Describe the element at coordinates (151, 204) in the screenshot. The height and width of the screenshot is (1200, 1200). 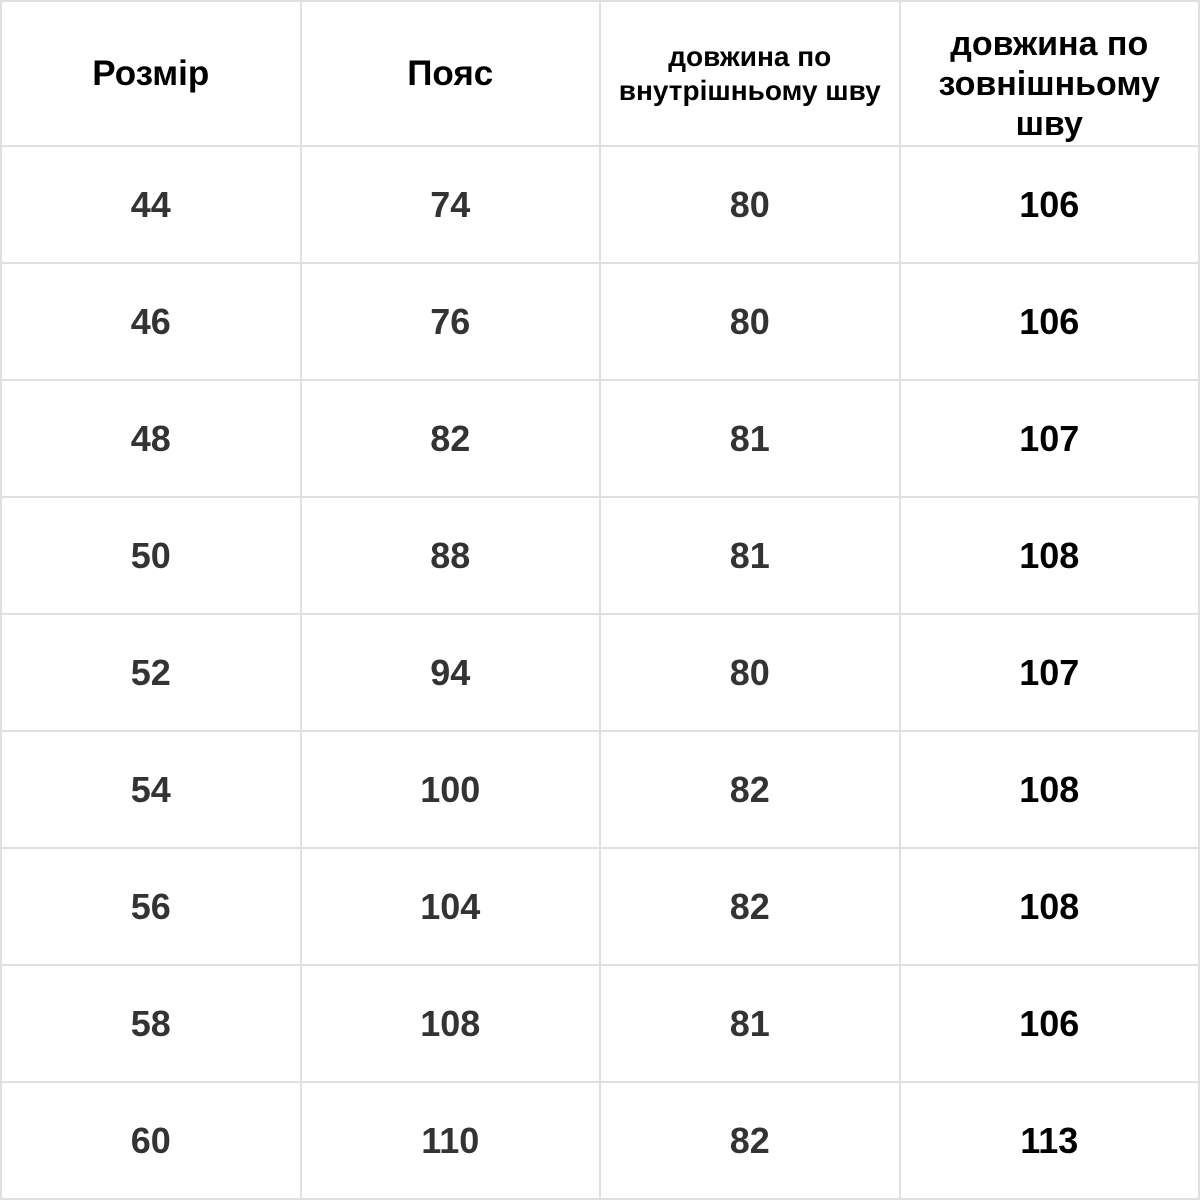
I see `cell-size: 44` at that location.